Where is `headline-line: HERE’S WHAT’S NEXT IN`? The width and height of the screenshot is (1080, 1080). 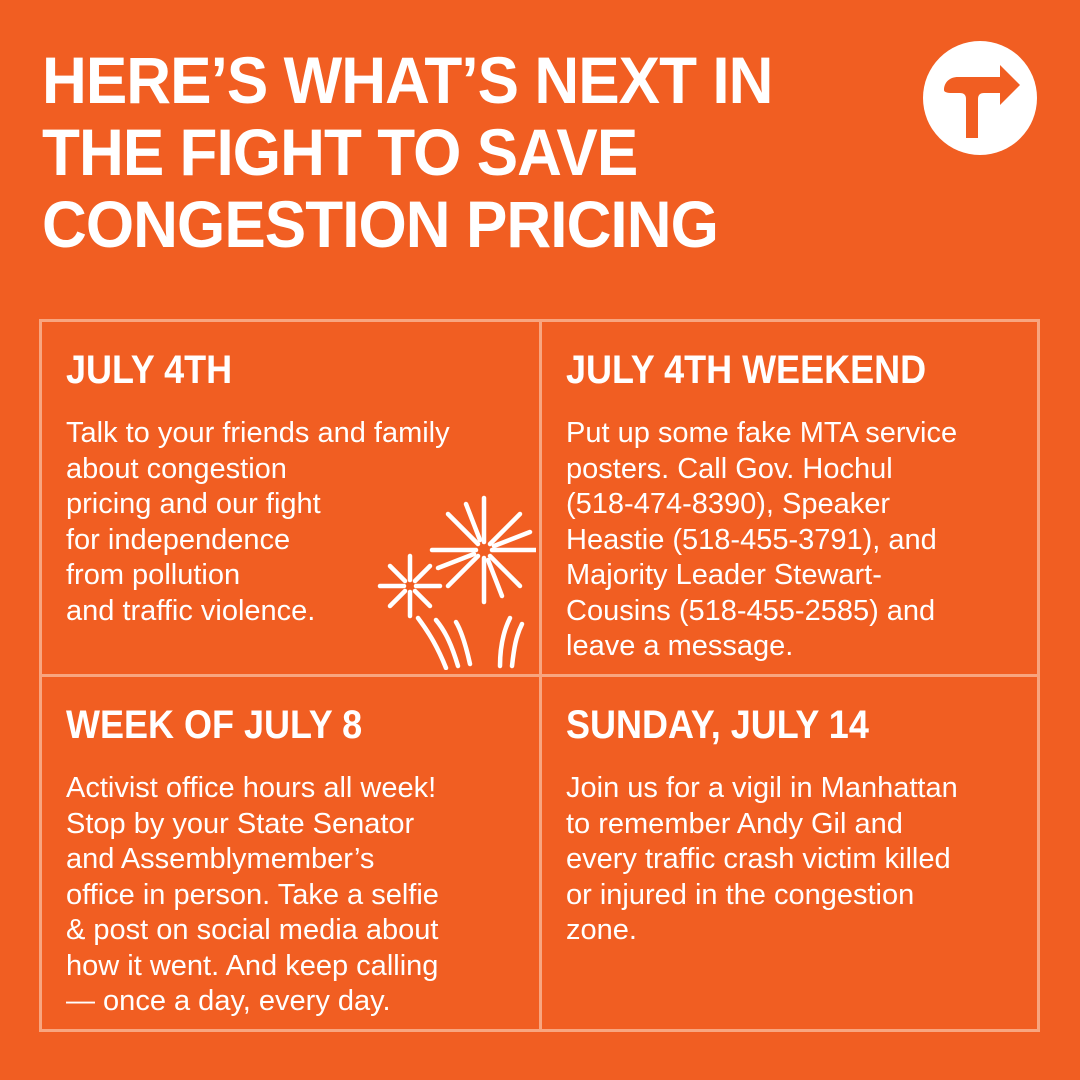 headline-line: HERE’S WHAT’S NEXT IN is located at coordinates (407, 80).